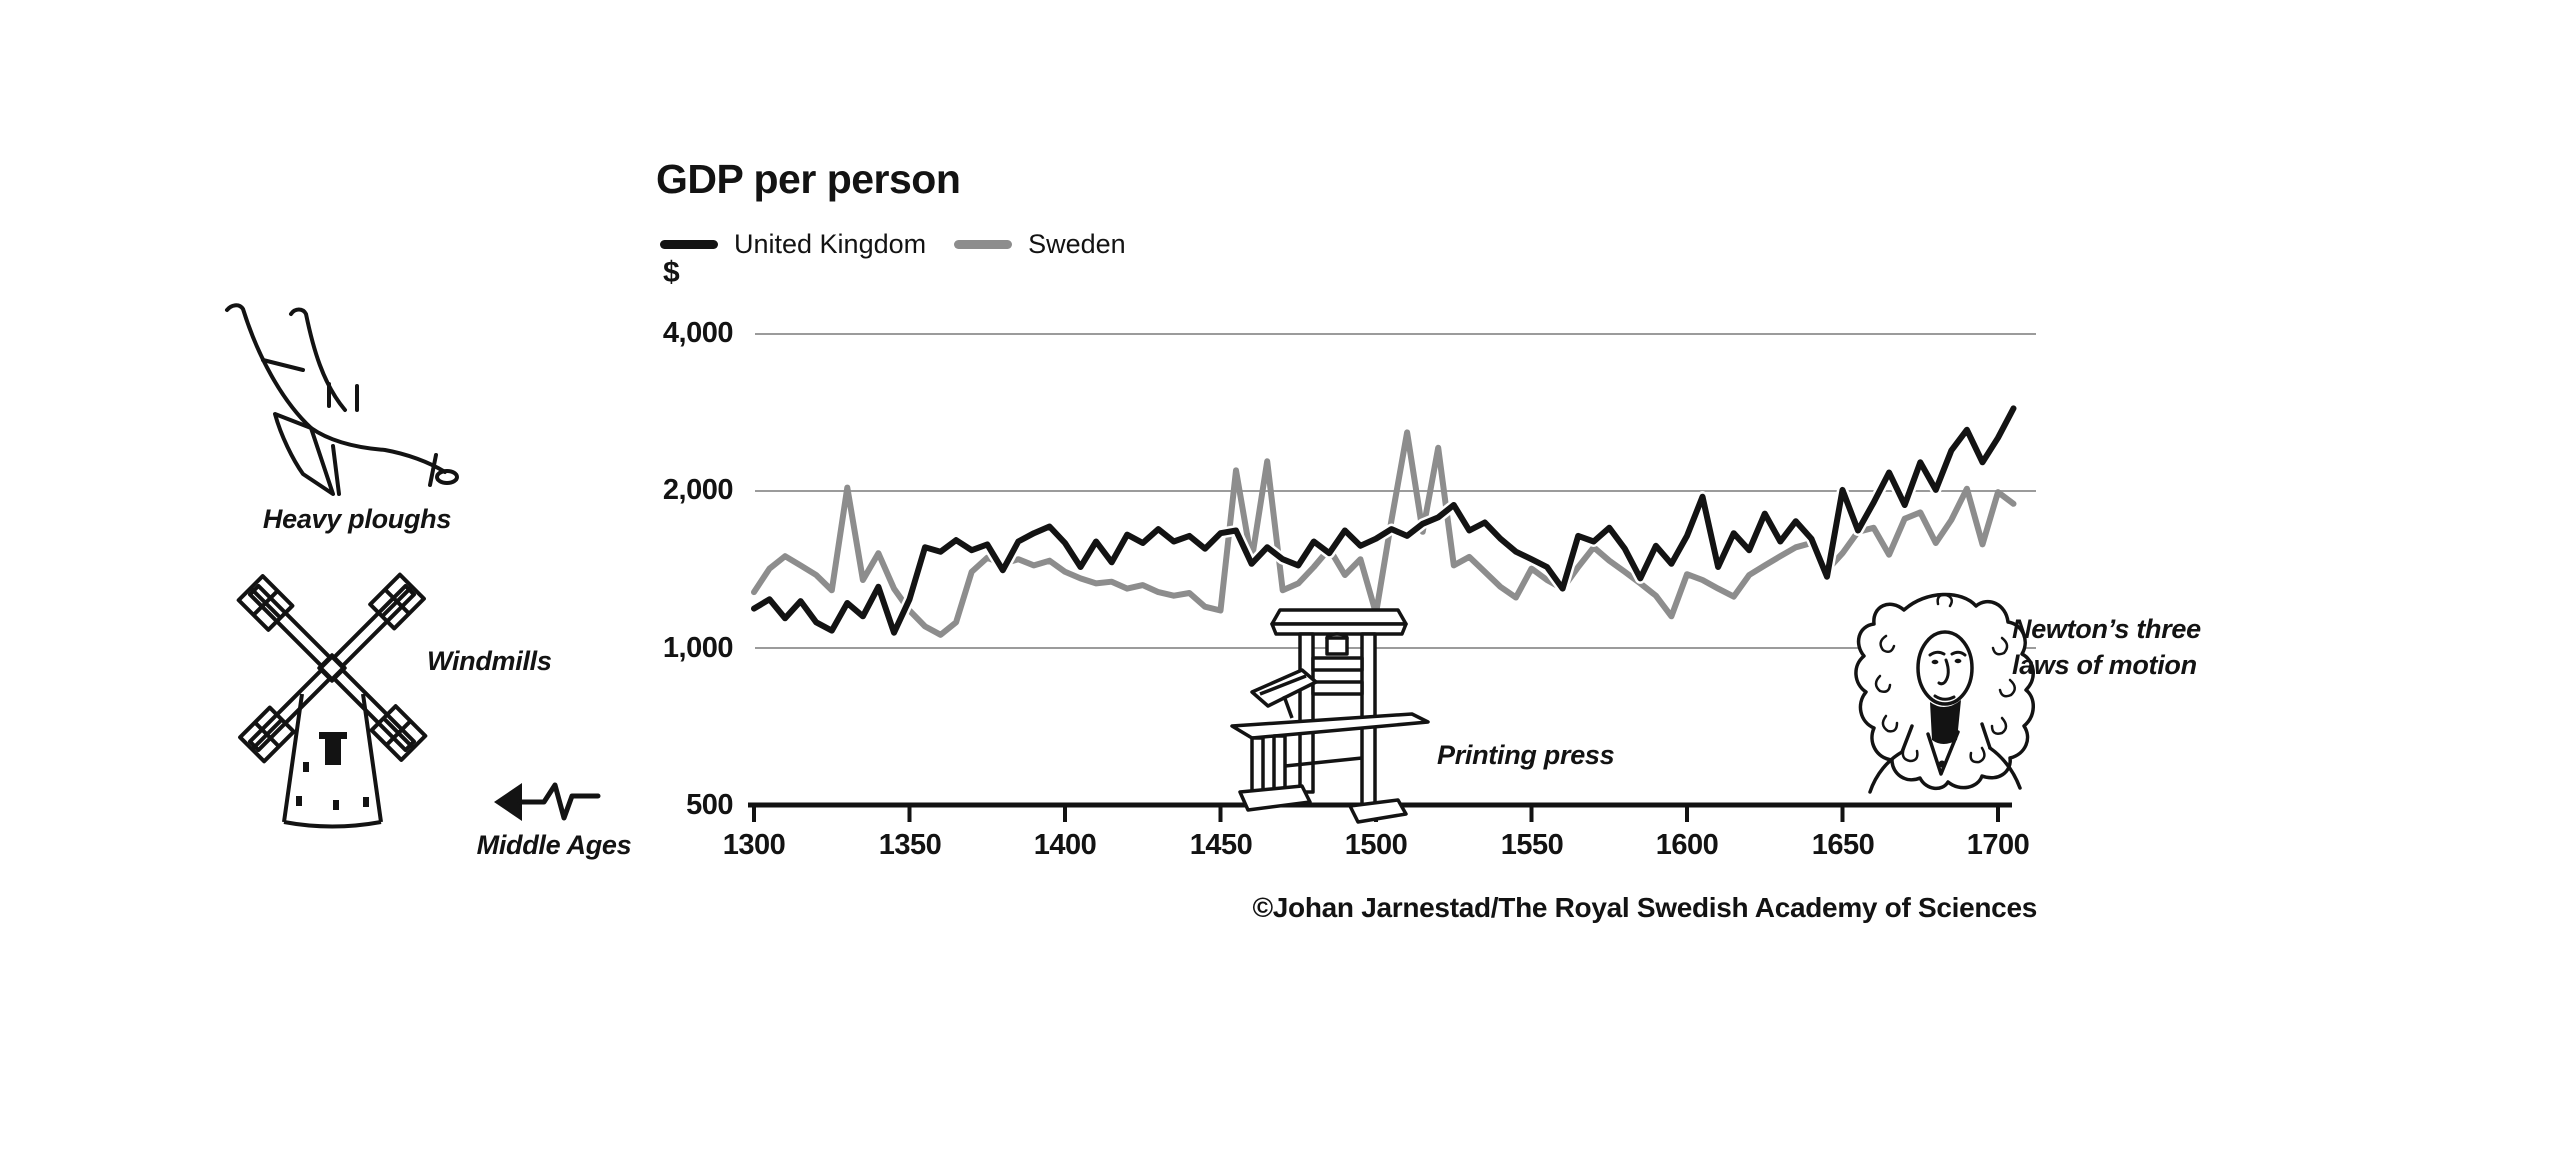  What do you see at coordinates (698, 490) in the screenshot?
I see `y-tick-2000: 2,000` at bounding box center [698, 490].